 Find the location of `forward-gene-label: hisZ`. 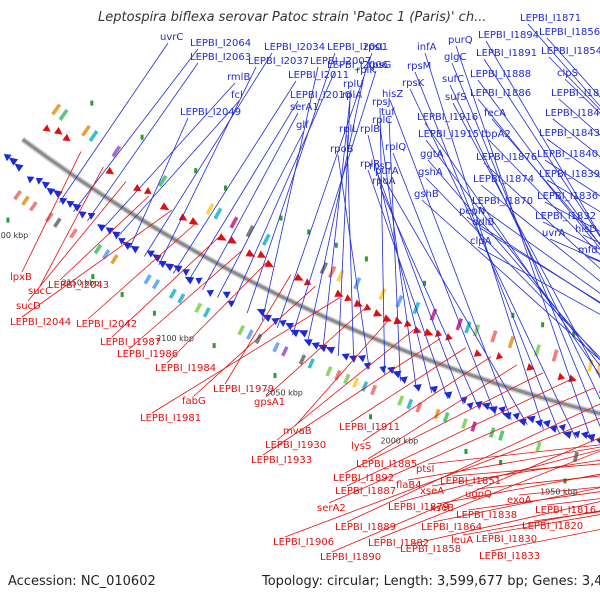

forward-gene-label: hisZ is located at coordinates (392, 94).